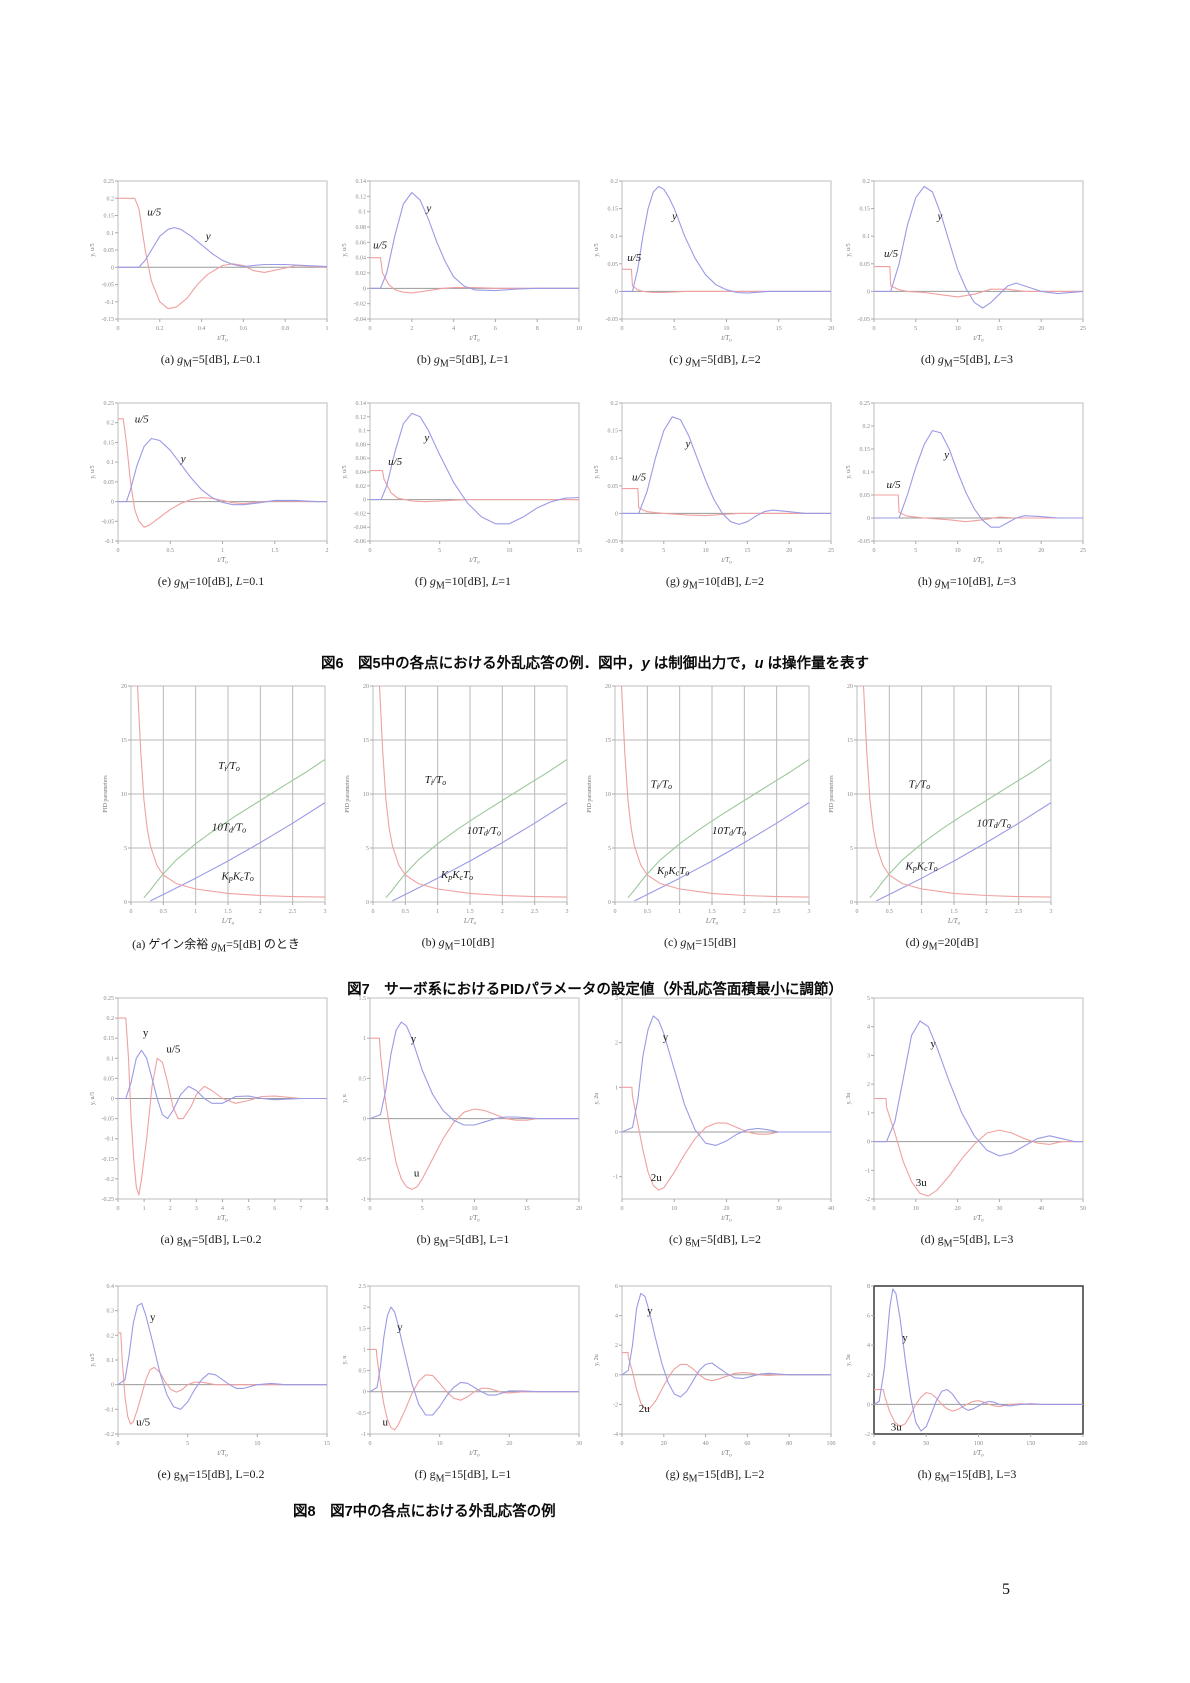  Describe the element at coordinates (595, 990) in the screenshot. I see `figure7-caption: 図7 サーボ系におけるPIDパラメータの設定値（外乱応答面積最小に調節）` at that location.